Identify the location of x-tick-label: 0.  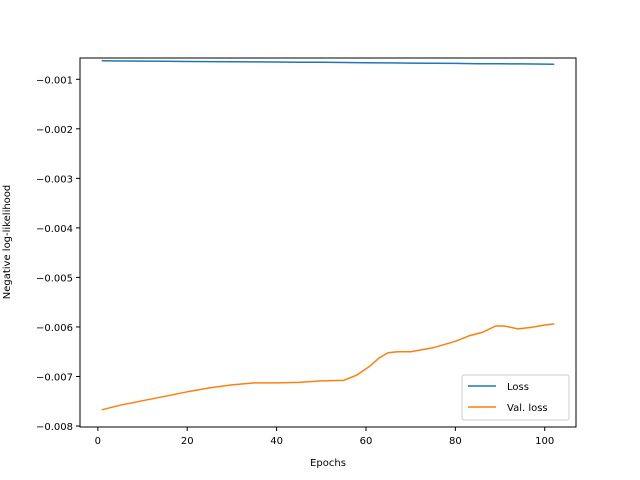
(98, 441).